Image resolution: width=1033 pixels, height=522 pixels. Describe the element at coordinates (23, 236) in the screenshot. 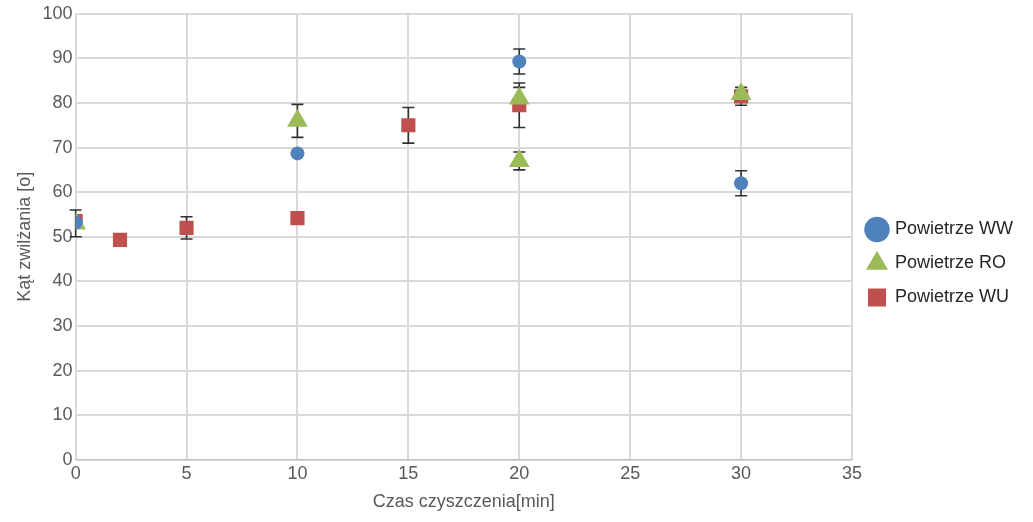

I see `y-axis-title: Kąt zwilżania [o]` at that location.